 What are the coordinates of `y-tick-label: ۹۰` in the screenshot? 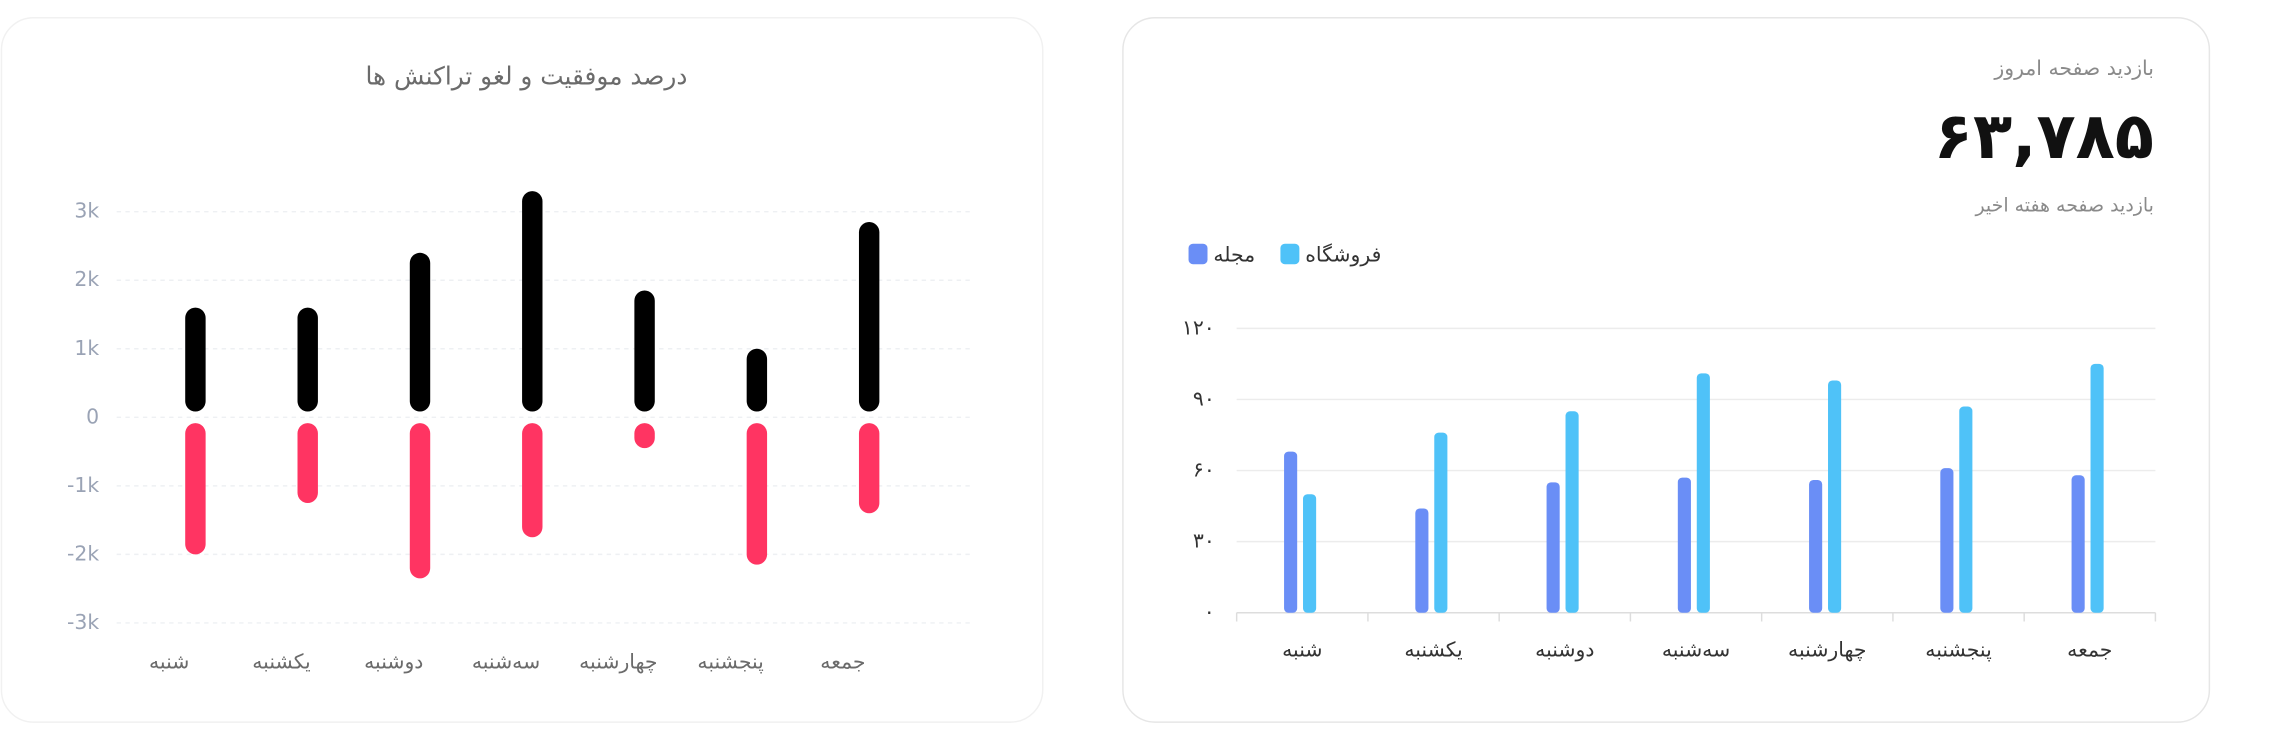 It's located at (1204, 398).